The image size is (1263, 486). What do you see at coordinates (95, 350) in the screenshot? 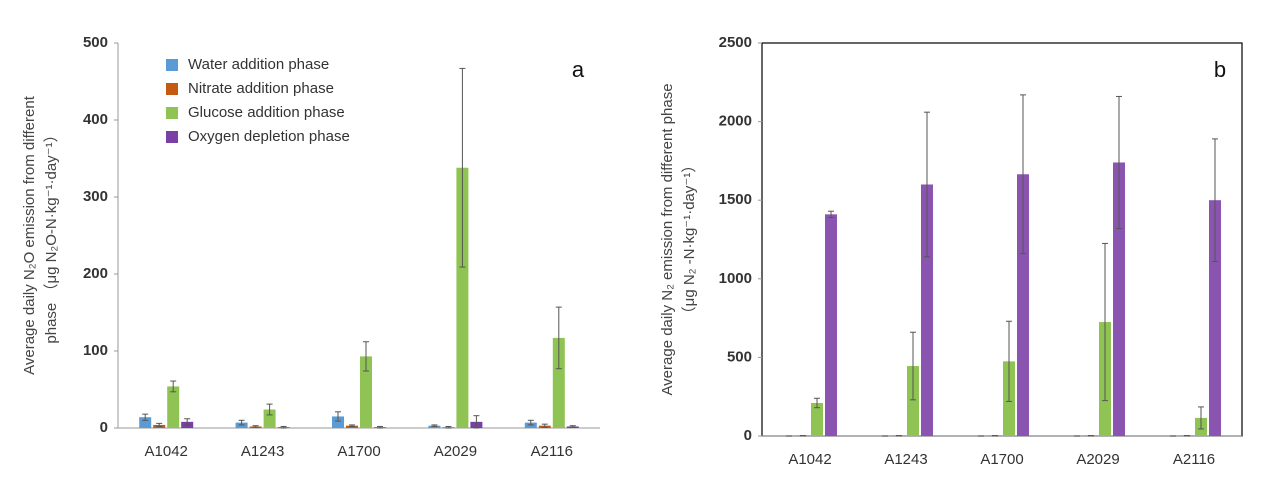
I see `y-tick-label: 100` at bounding box center [95, 350].